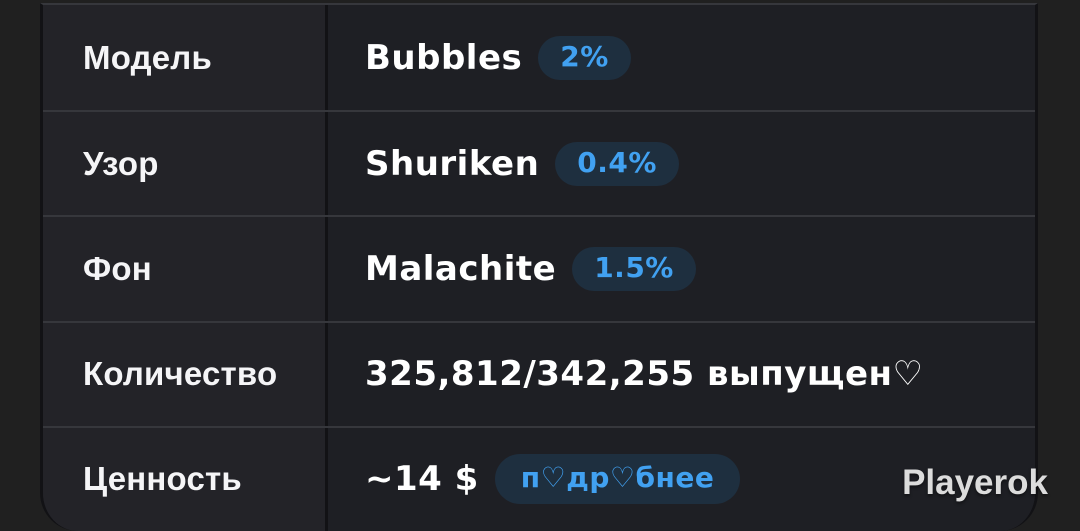  I want to click on pattern-value: Shuriken, so click(452, 163).